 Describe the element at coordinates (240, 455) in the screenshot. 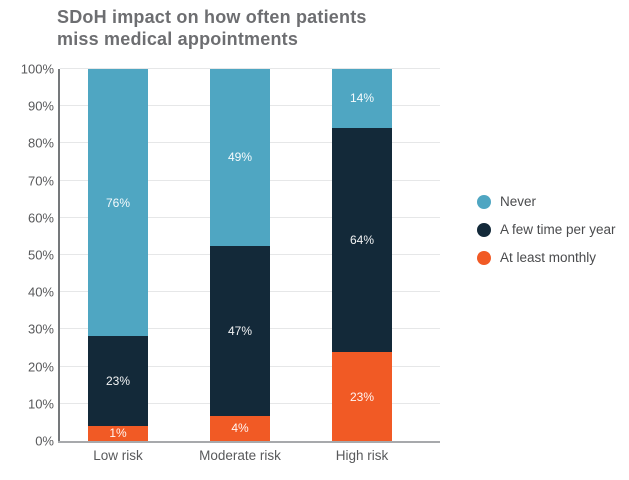

I see `x-tick-label: Moderate risk` at that location.